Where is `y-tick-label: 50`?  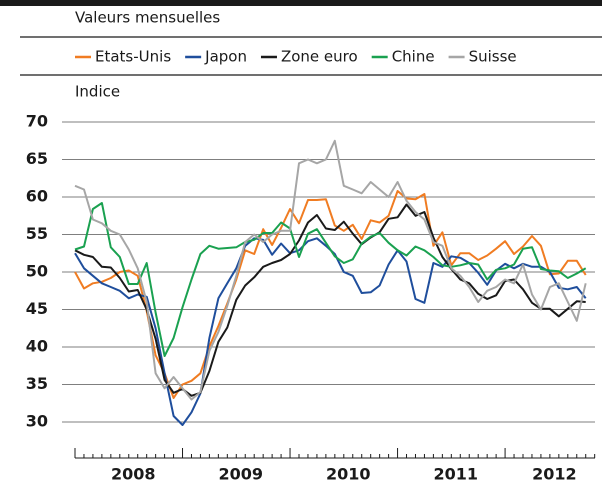 y-tick-label: 50 is located at coordinates (37, 271).